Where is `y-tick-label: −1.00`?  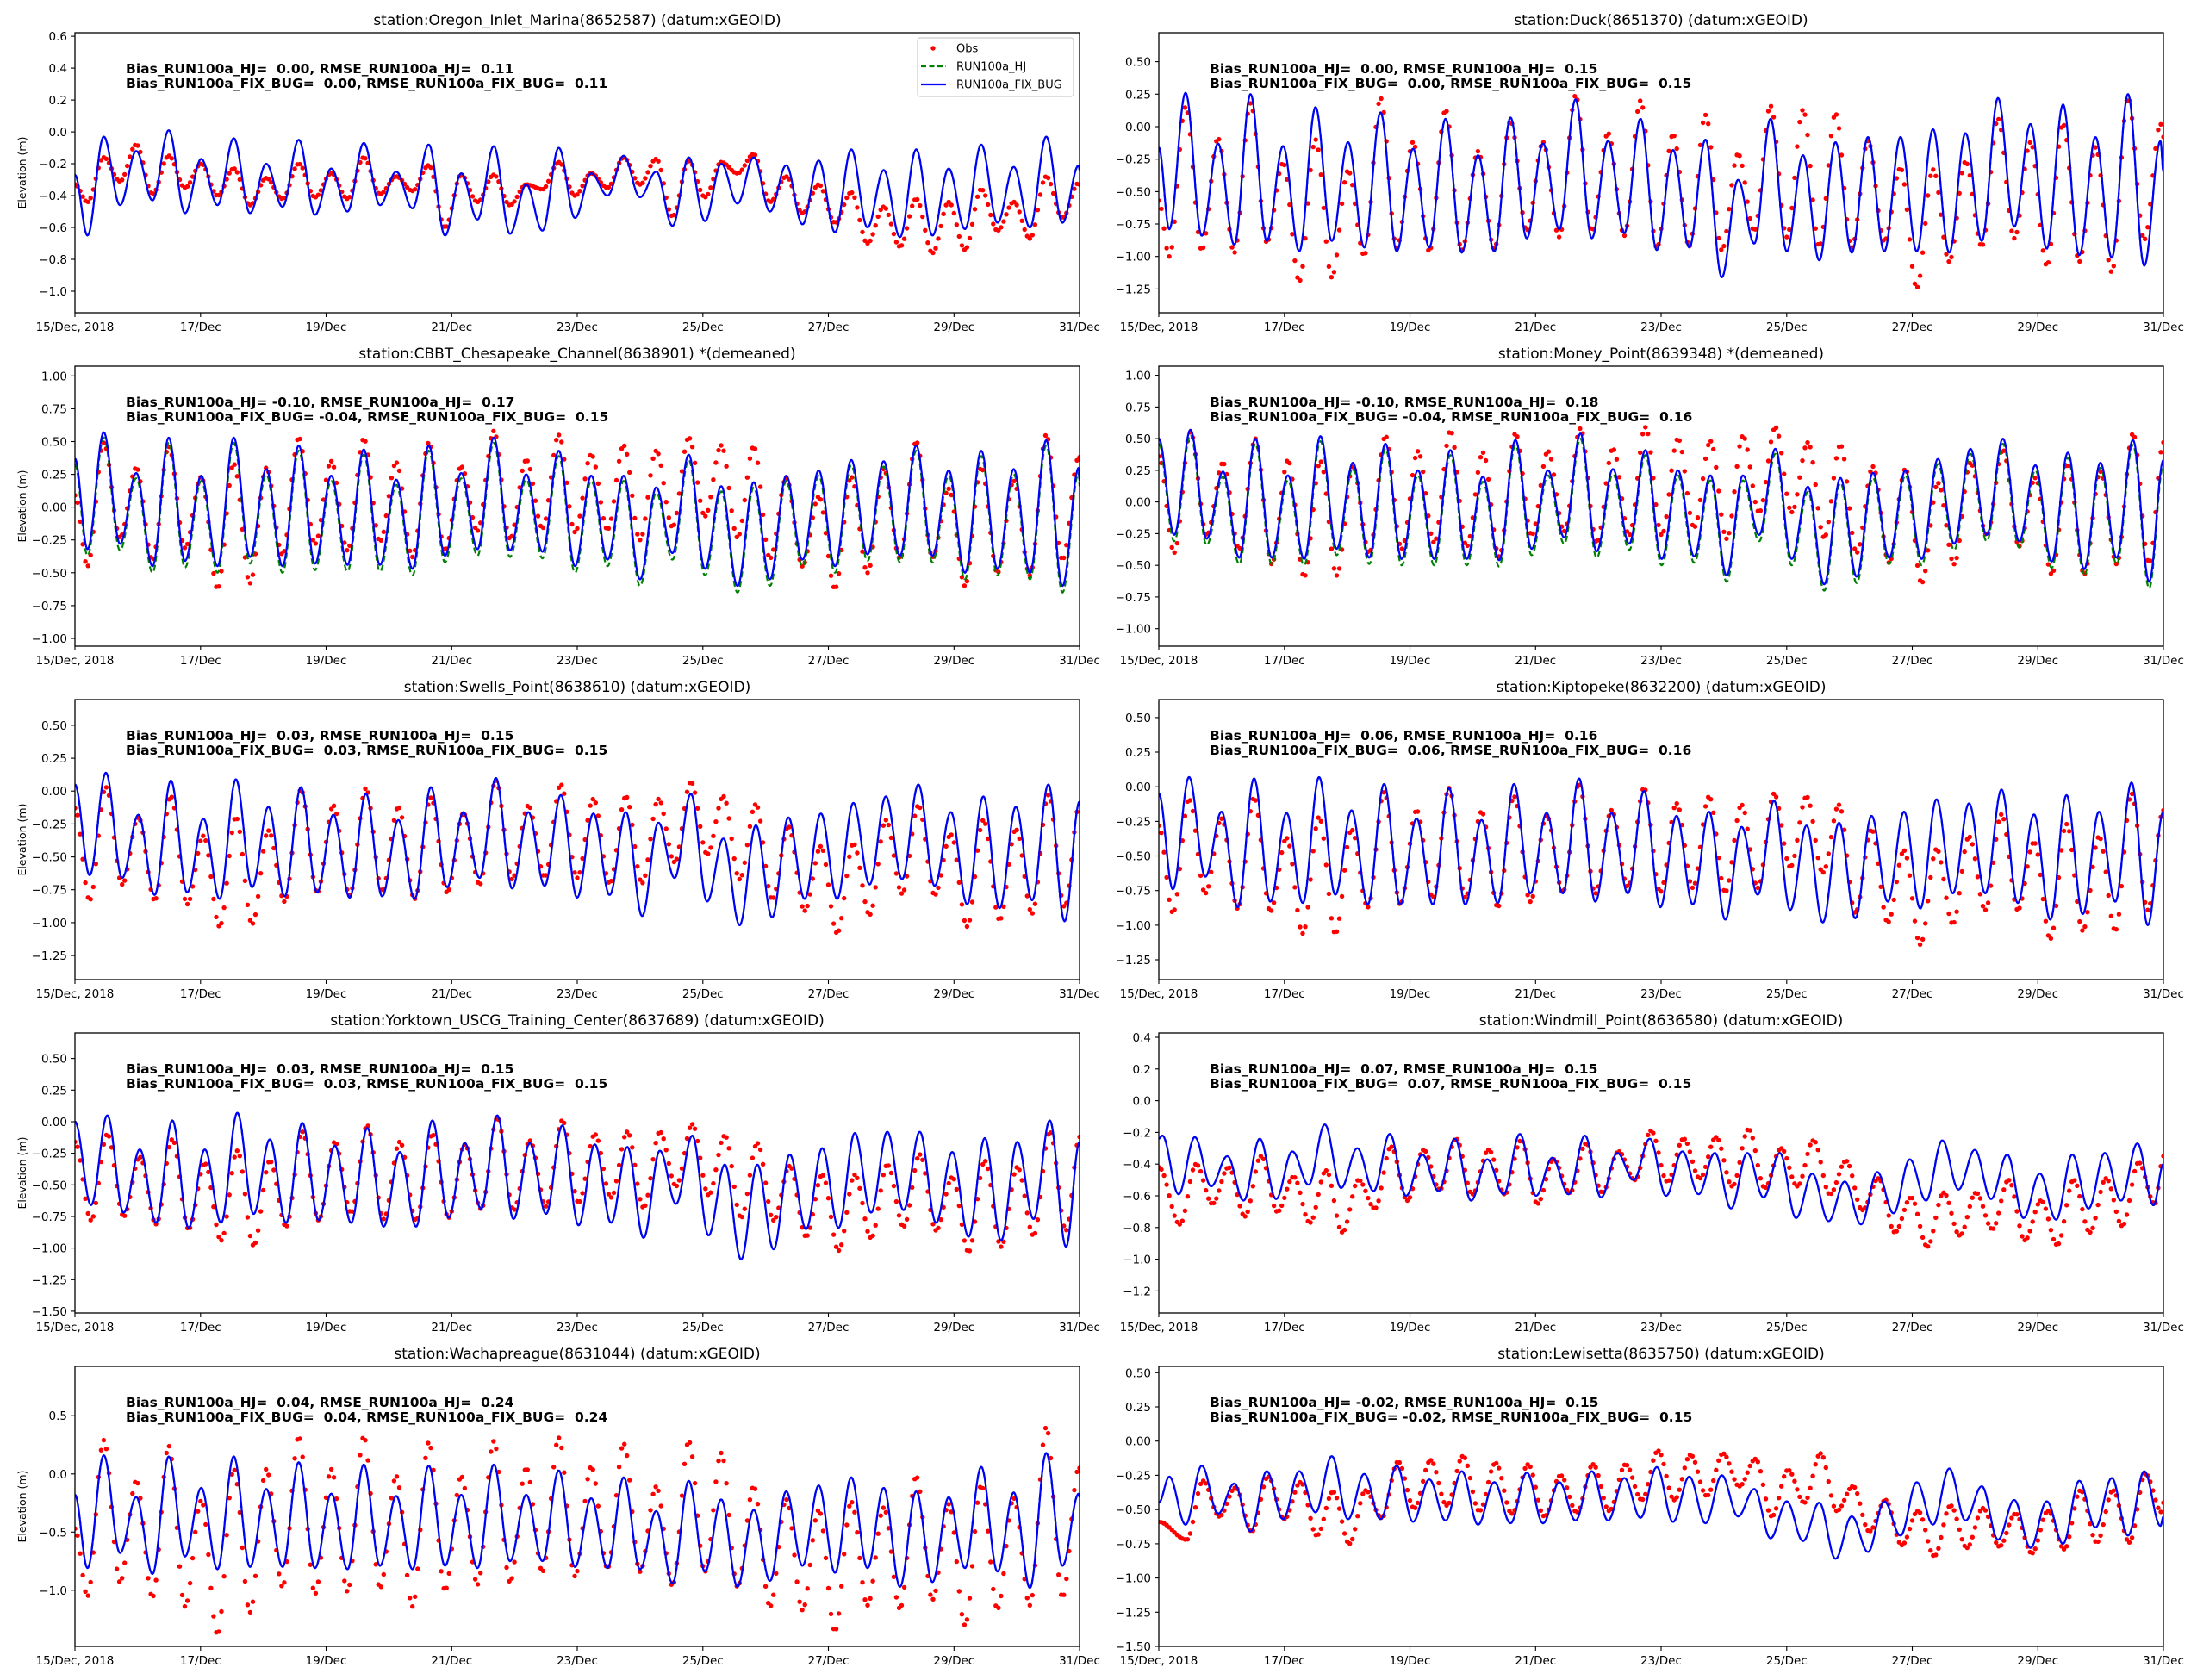
y-tick-label: −1.00 is located at coordinates (1133, 630).